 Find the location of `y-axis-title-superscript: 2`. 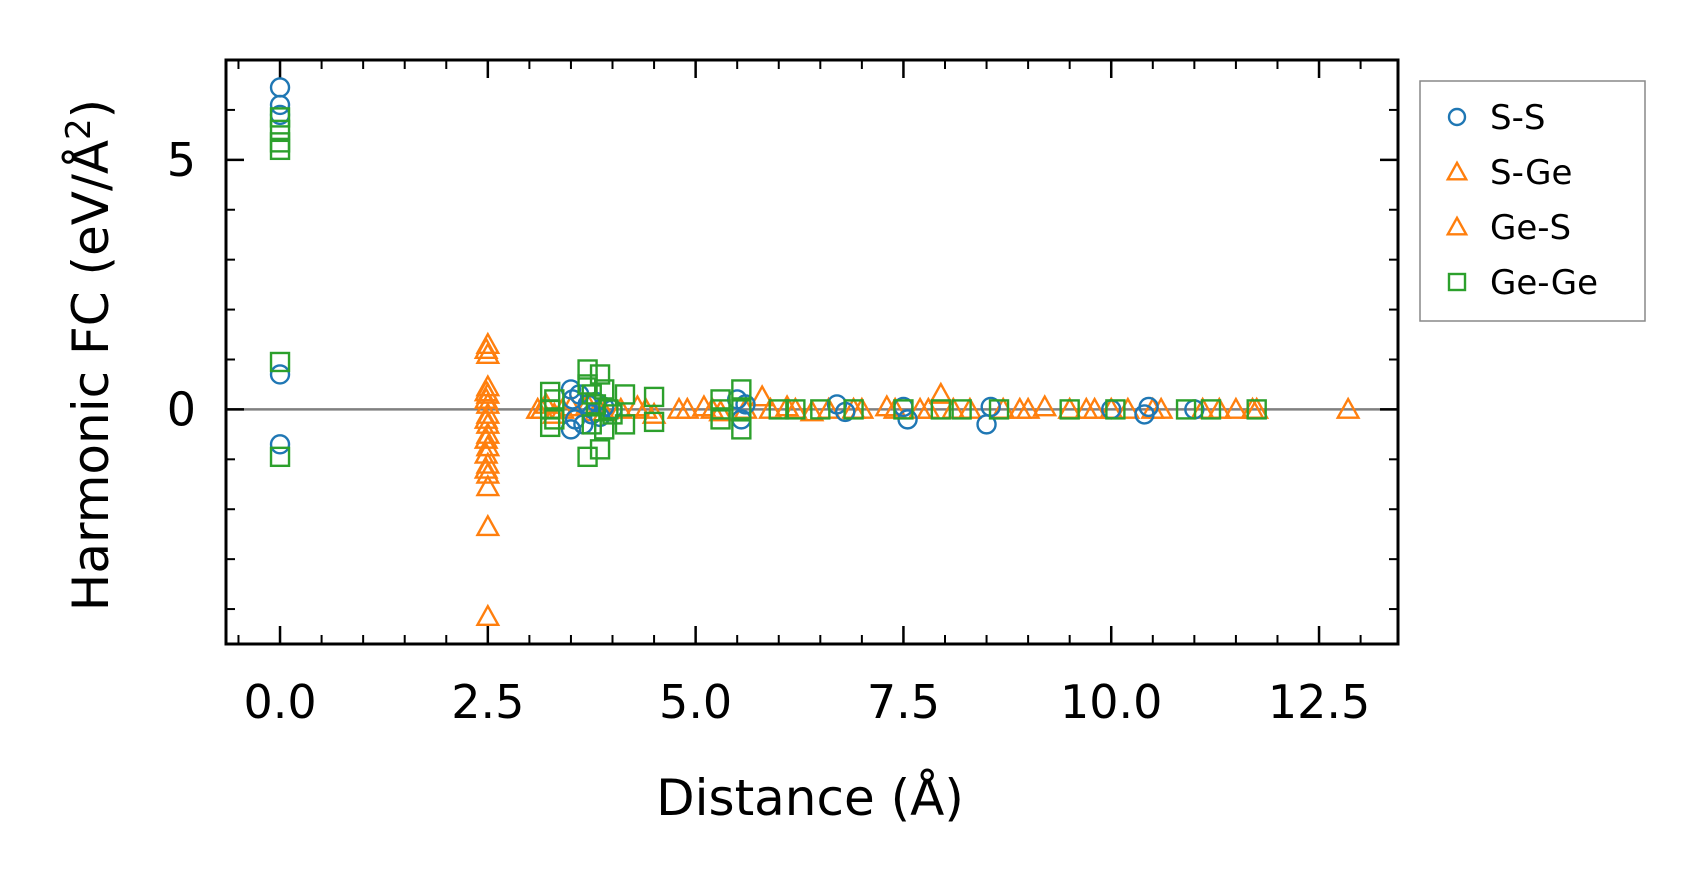

y-axis-title-superscript: 2 is located at coordinates (79, 129).